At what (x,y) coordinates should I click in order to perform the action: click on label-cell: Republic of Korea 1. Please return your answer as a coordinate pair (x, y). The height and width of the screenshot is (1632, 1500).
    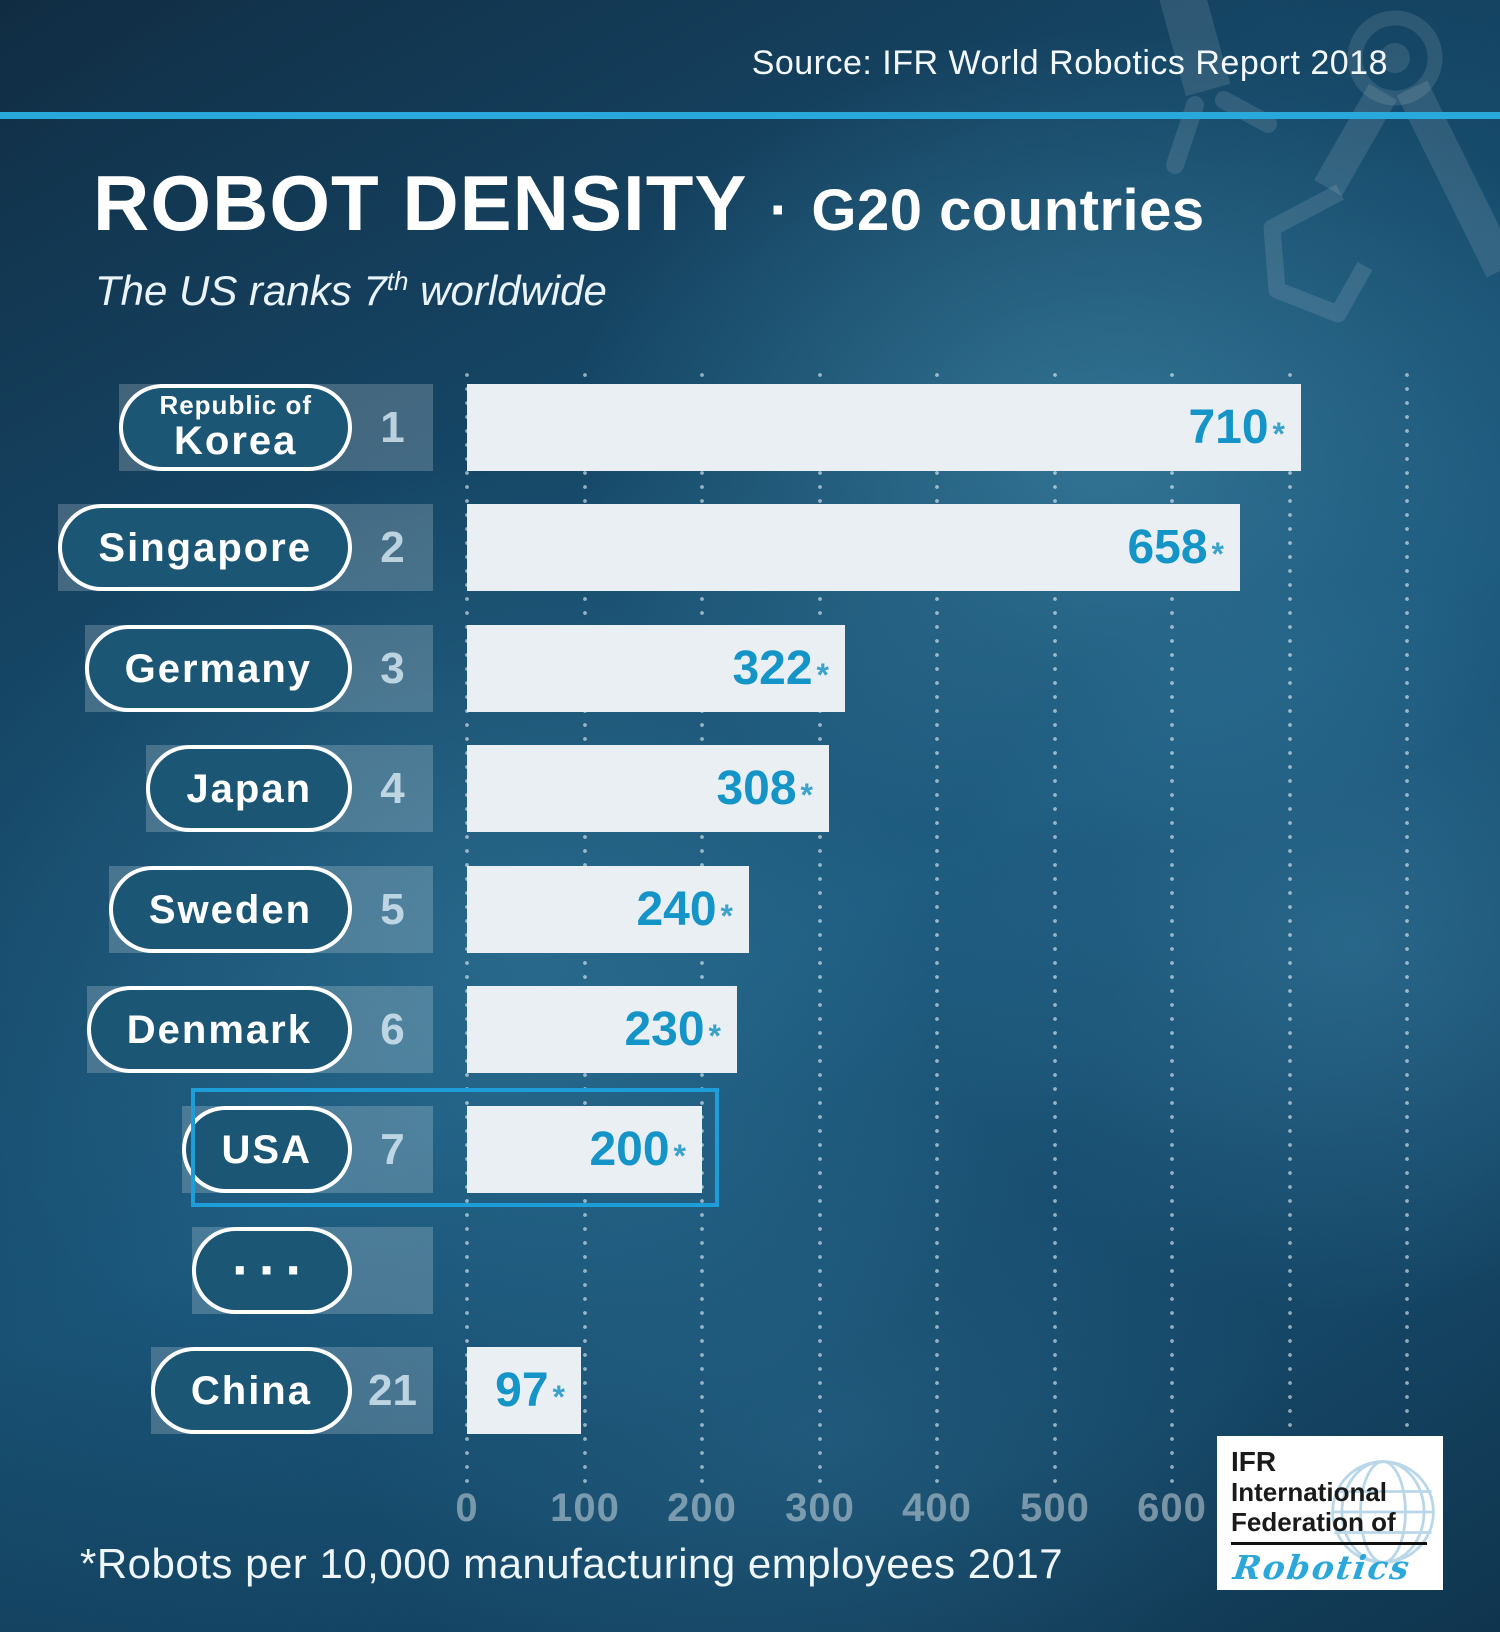
    Looking at the image, I should click on (233, 427).